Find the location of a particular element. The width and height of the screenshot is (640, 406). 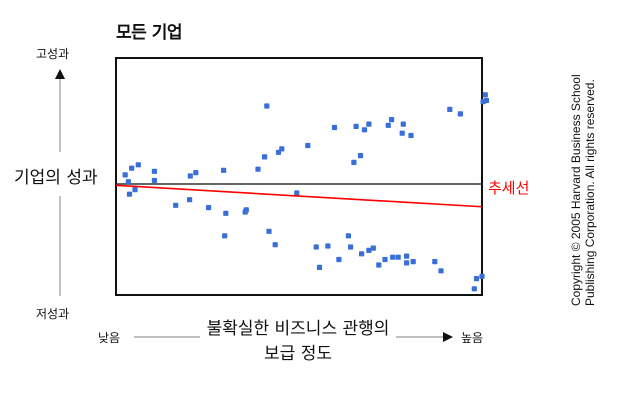

x-axis-high-label: 높음 is located at coordinates (472, 338).